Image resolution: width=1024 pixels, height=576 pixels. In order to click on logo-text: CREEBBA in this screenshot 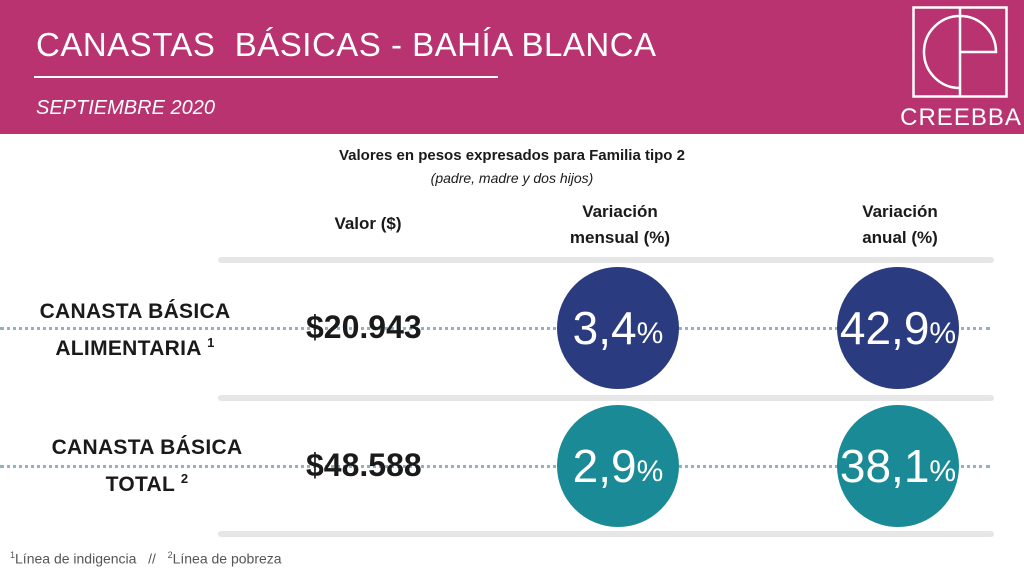, I will do `click(961, 117)`.